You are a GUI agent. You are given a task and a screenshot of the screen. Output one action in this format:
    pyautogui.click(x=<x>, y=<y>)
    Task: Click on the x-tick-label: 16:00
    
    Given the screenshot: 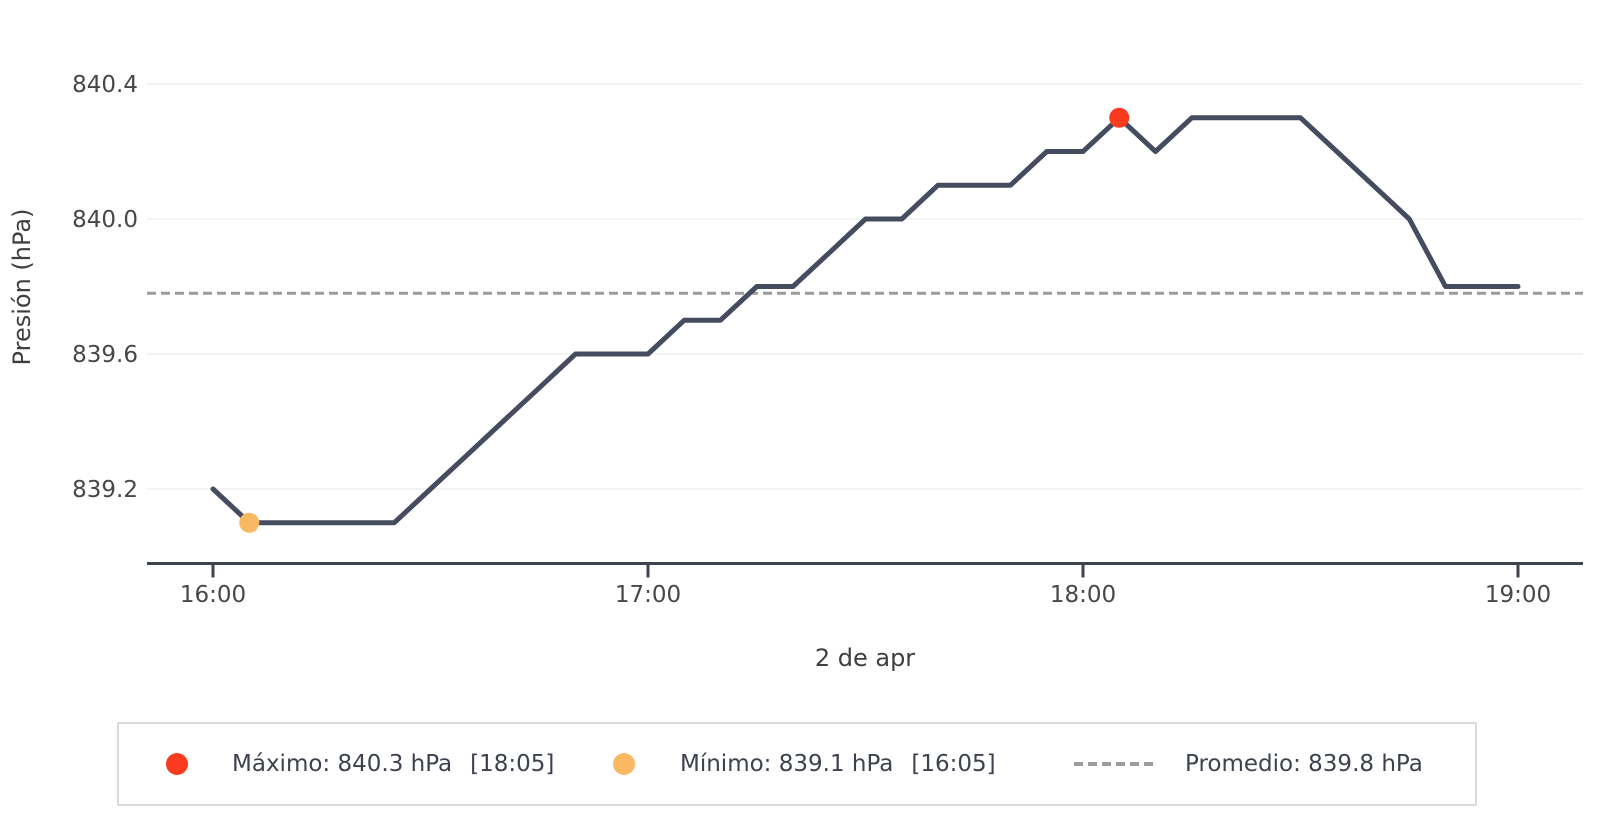 What is the action you would take?
    pyautogui.click(x=213, y=595)
    